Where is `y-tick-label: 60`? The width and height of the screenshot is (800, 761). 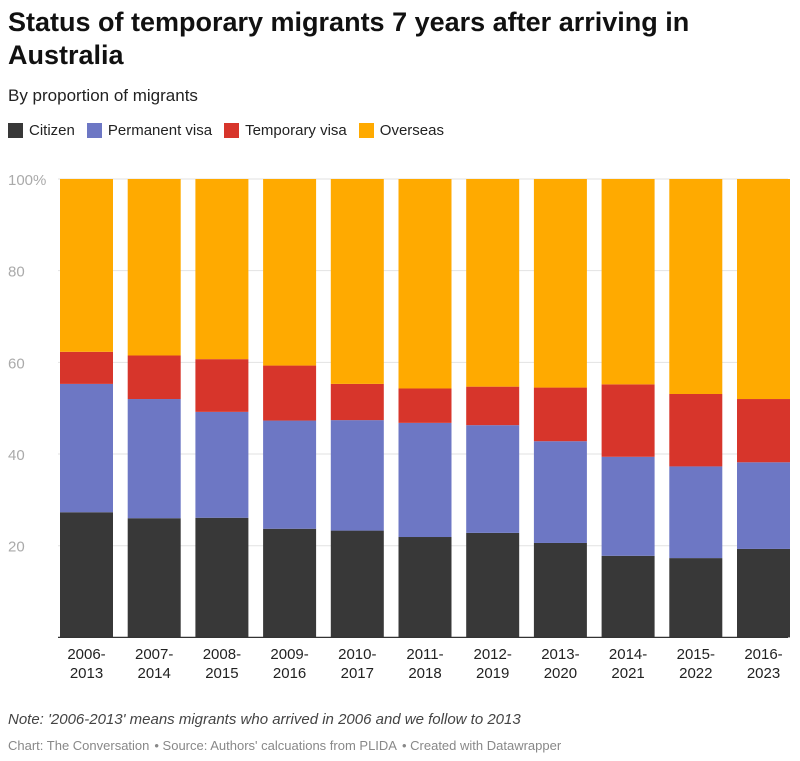
y-tick-label: 60 is located at coordinates (16, 363).